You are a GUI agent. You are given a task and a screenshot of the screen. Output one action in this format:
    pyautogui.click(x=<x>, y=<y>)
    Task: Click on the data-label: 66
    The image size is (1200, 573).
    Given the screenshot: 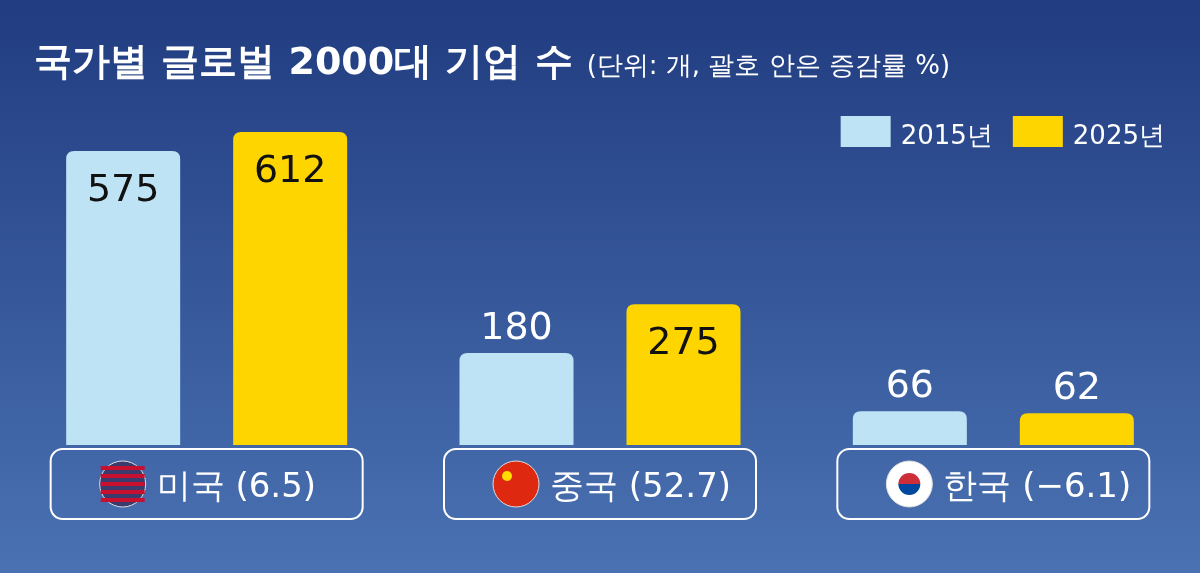 What is the action you would take?
    pyautogui.click(x=910, y=384)
    